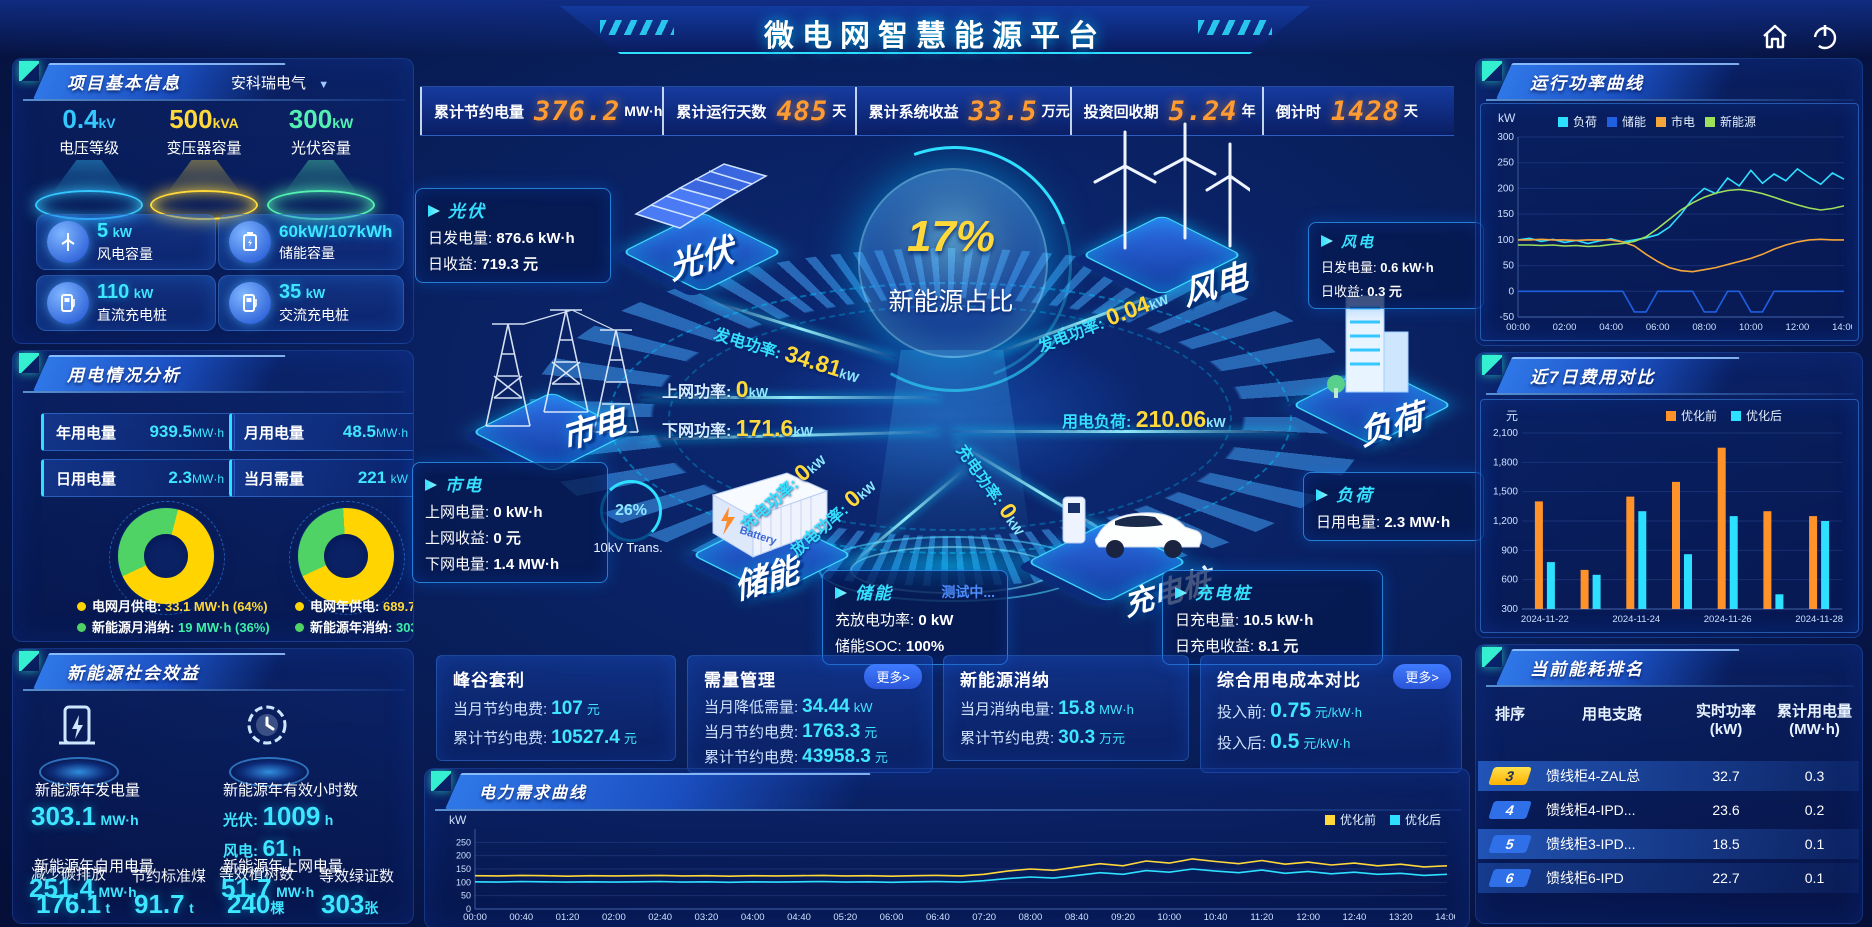 This screenshot has height=927, width=1872. I want to click on row-label: 当月消纳电量:, so click(1007, 709).